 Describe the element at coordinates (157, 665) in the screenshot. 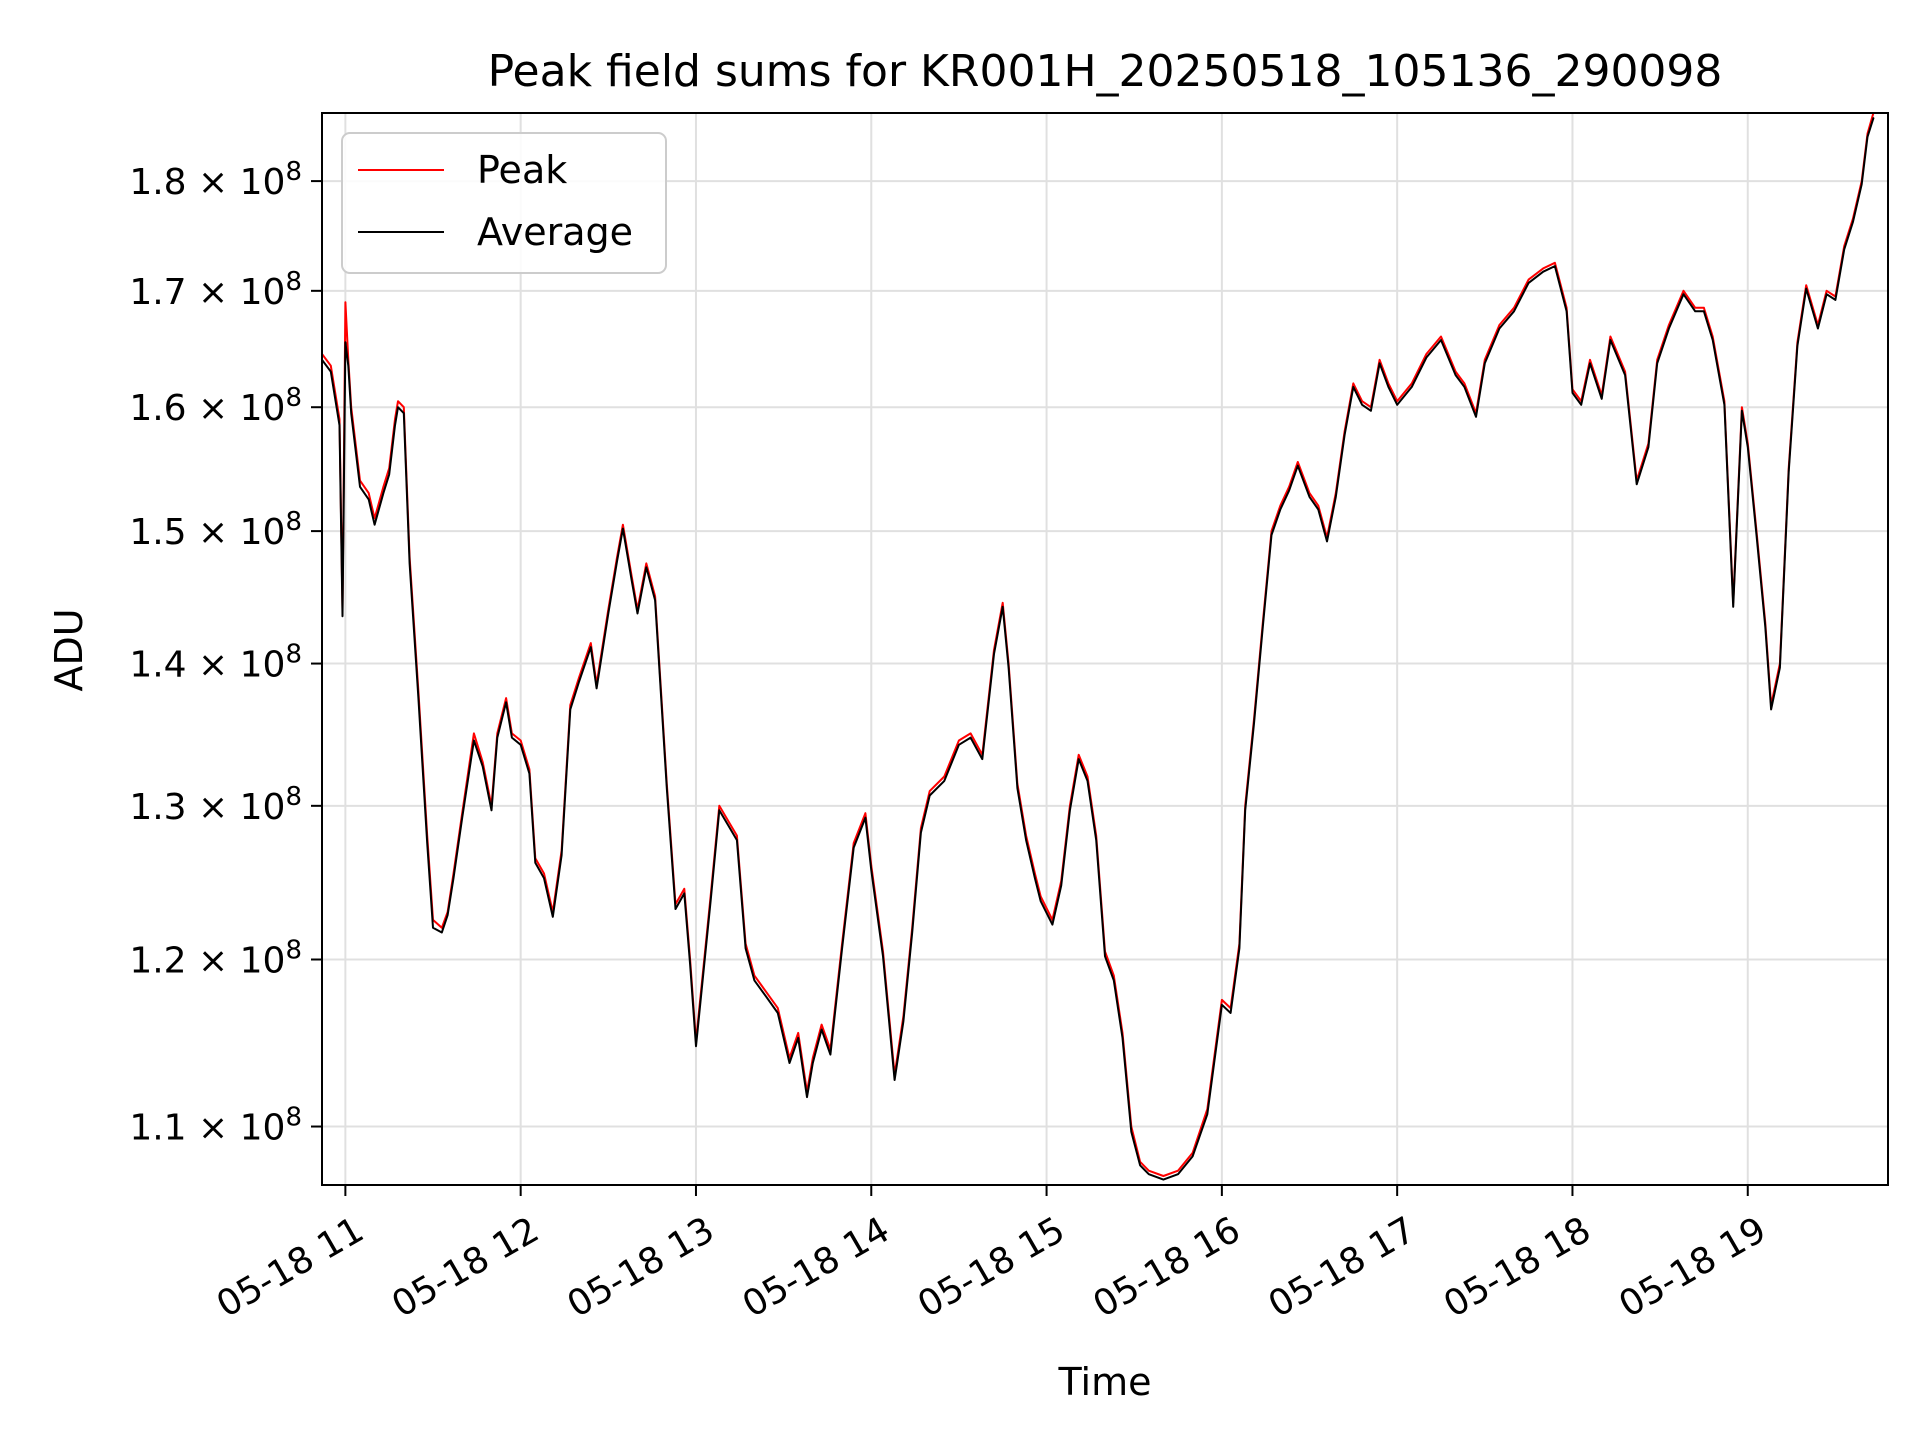

I see `y-tick-mantissa: 1.4` at that location.